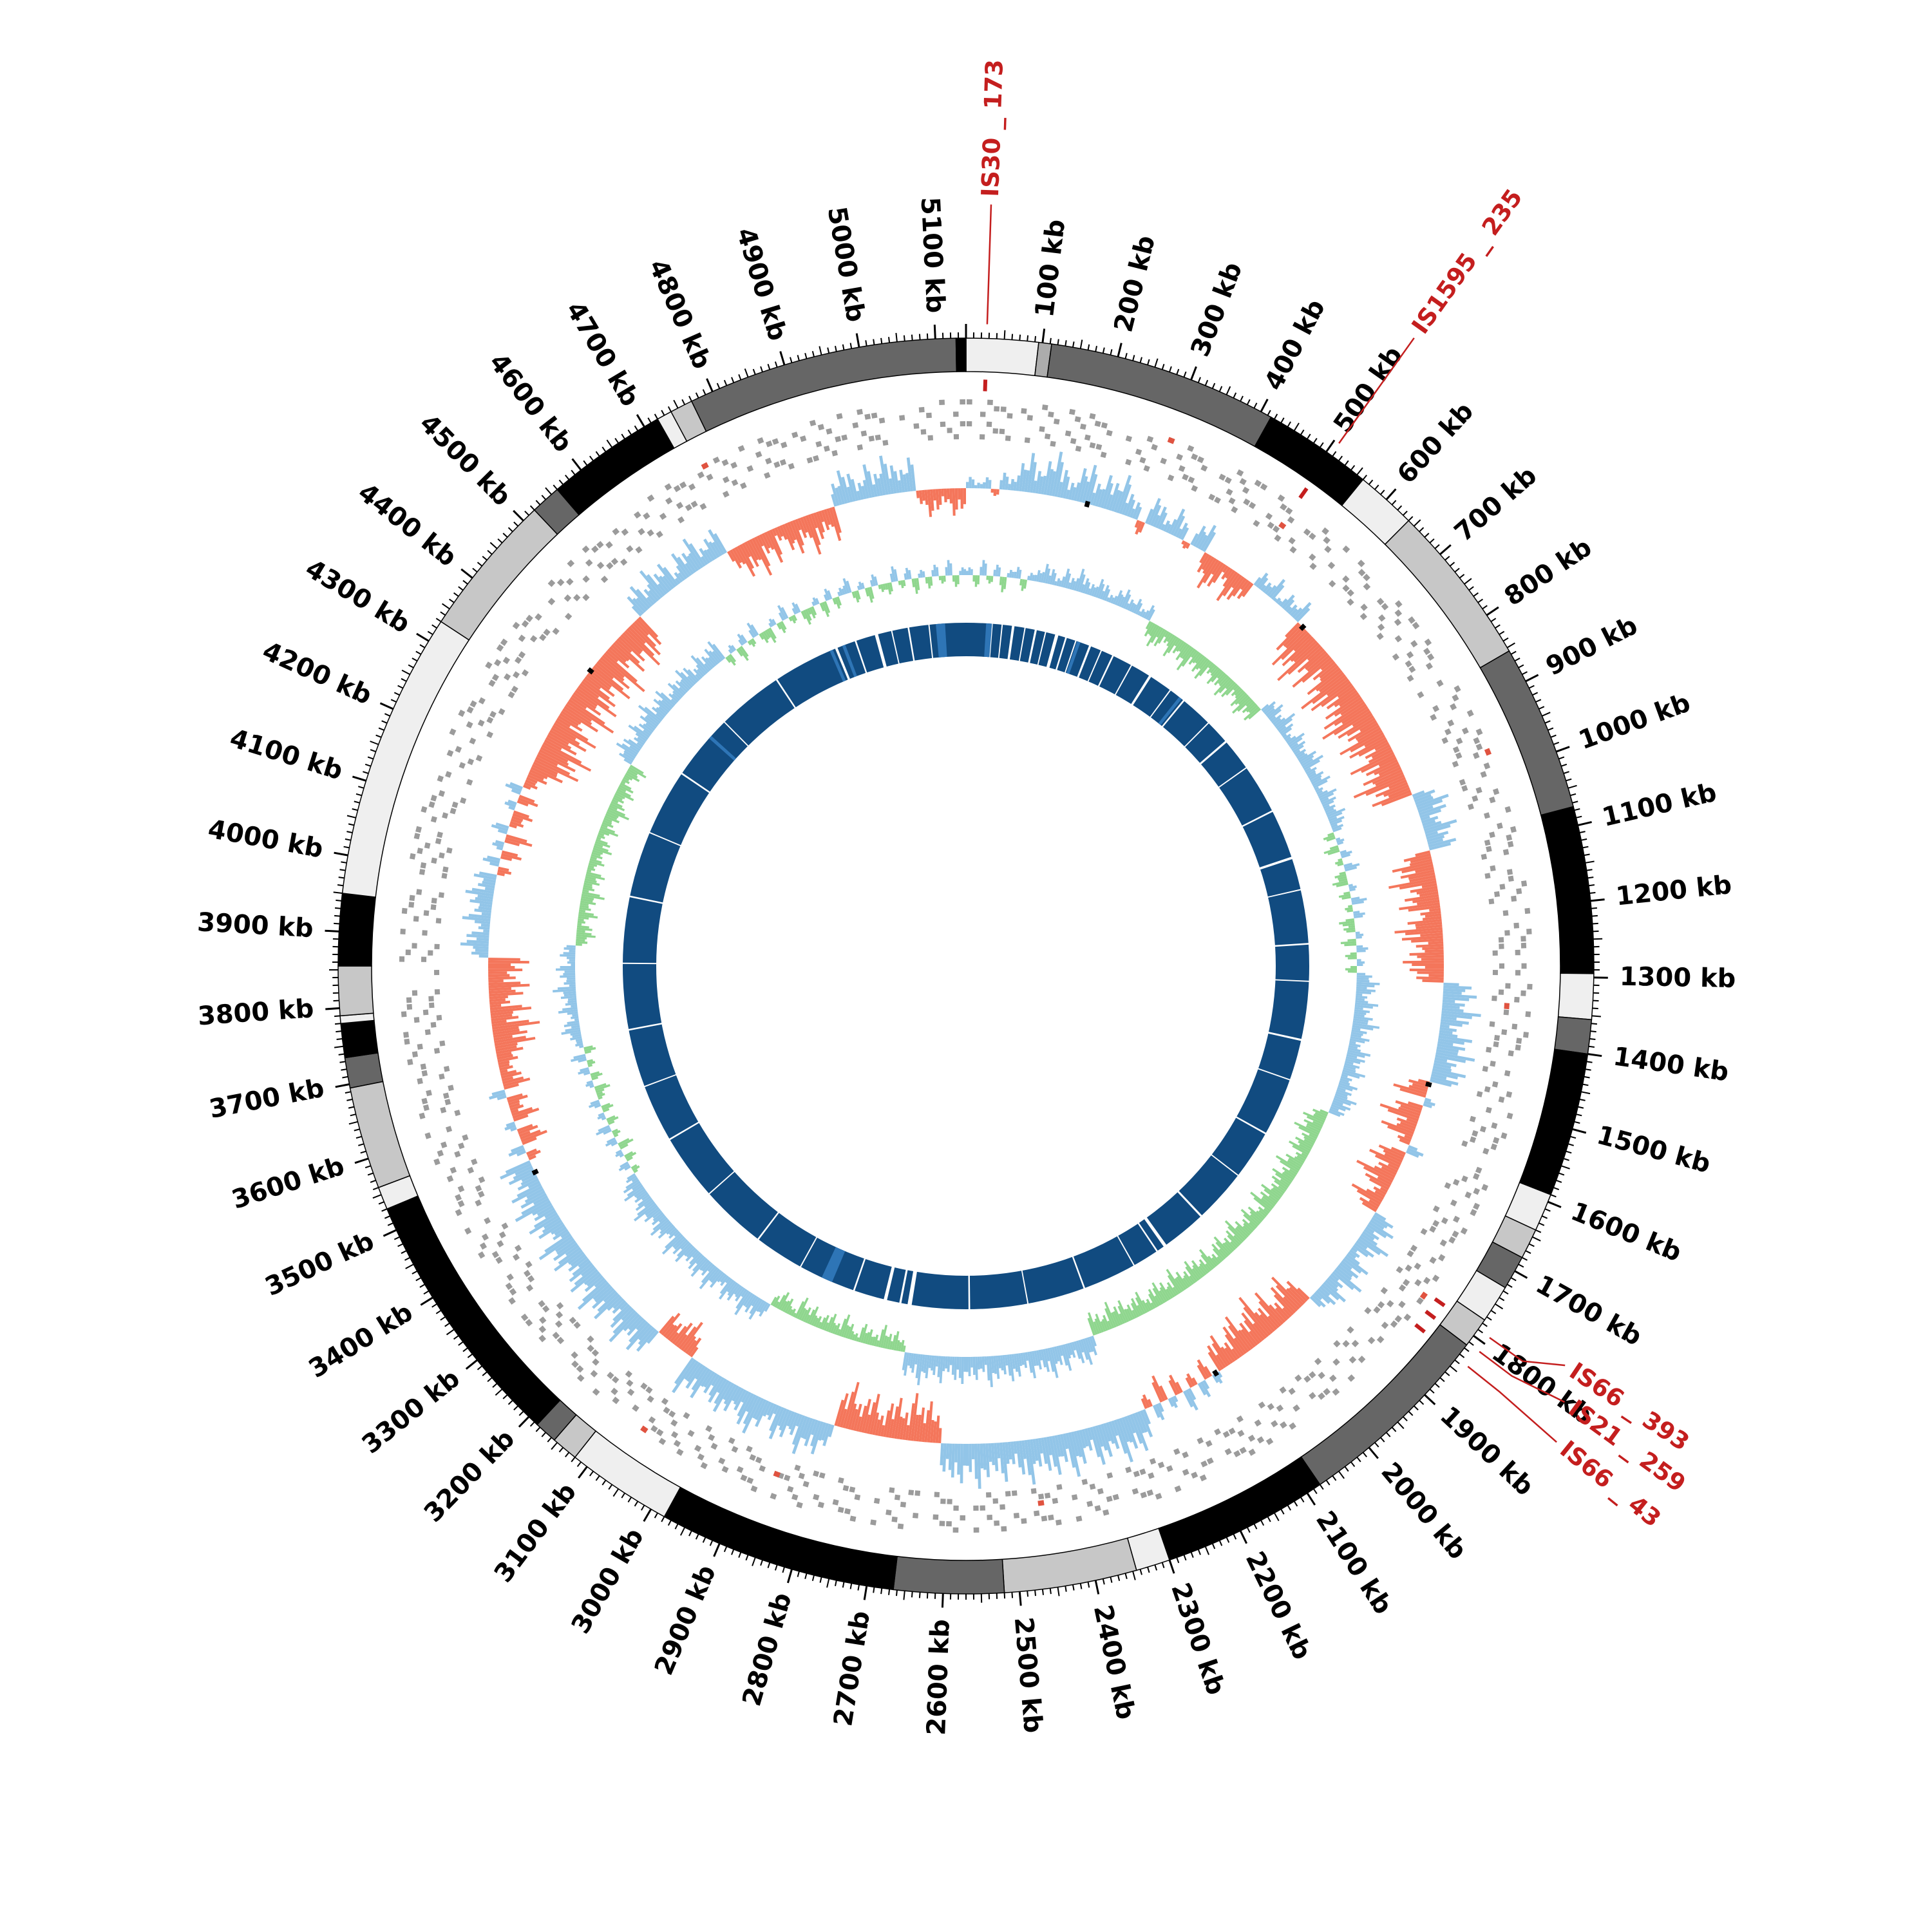  I want to click on tick-label: 900 kb, so click(1591, 646).